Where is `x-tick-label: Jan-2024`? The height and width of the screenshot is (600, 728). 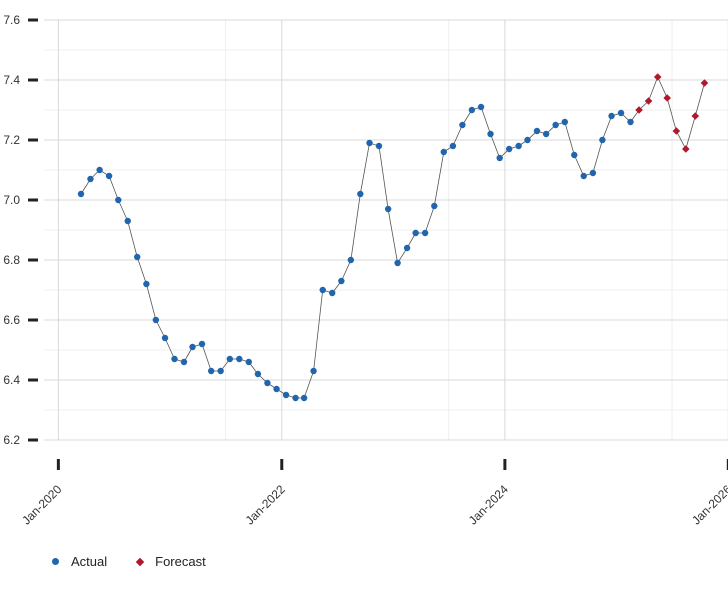
x-tick-label: Jan-2024 is located at coordinates (489, 505).